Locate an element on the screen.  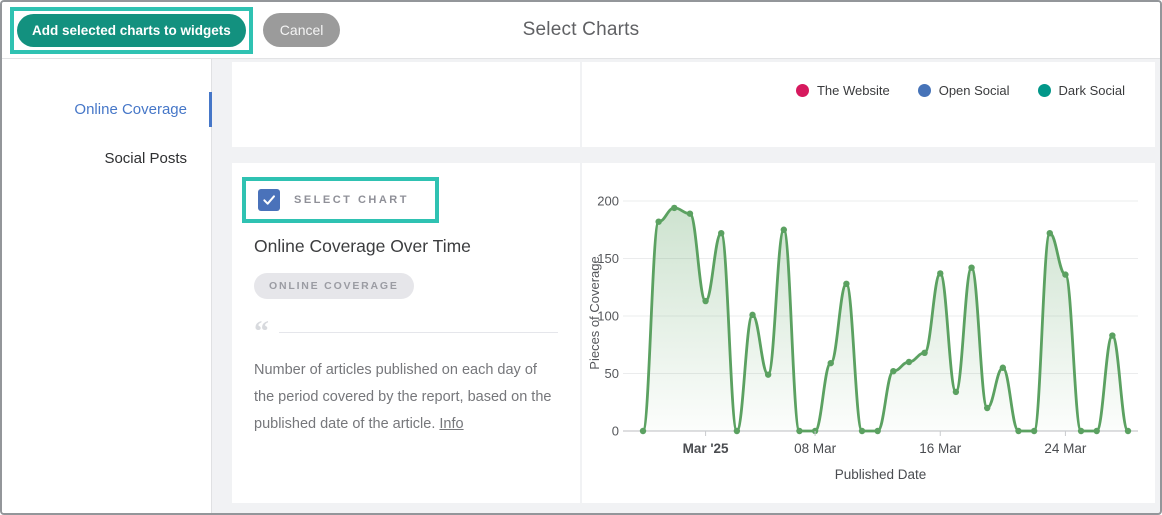
online-coverage-badge: ONLINE COVERAGE is located at coordinates (334, 286).